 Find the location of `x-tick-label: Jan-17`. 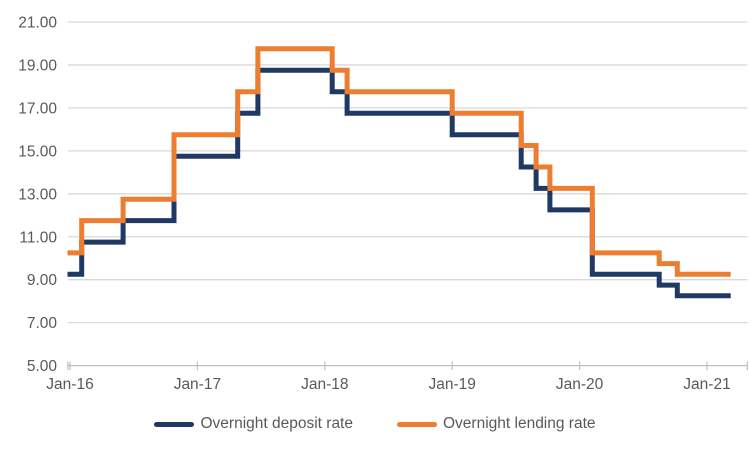

x-tick-label: Jan-17 is located at coordinates (197, 384).